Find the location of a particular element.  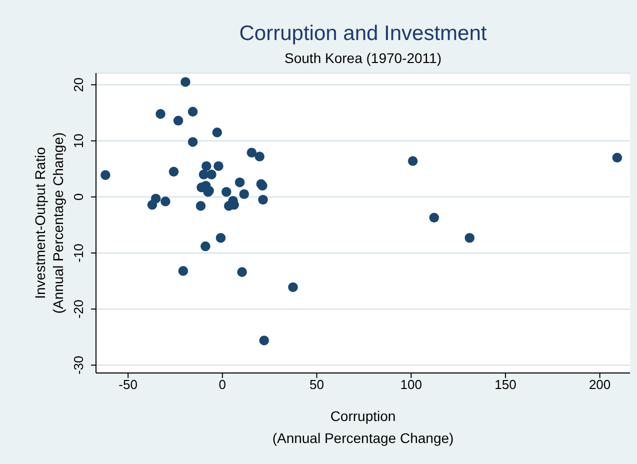

y-tick-label: 10 is located at coordinates (78, 141).